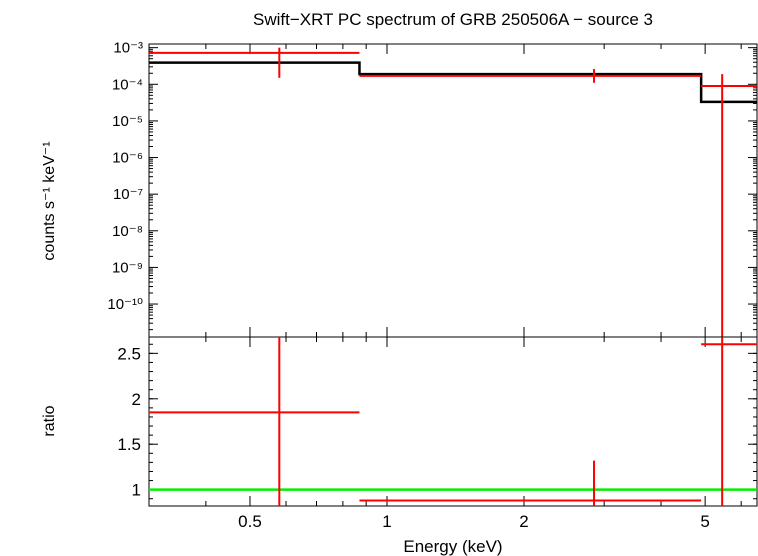  I want to click on x-tick-label: 2, so click(523, 521).